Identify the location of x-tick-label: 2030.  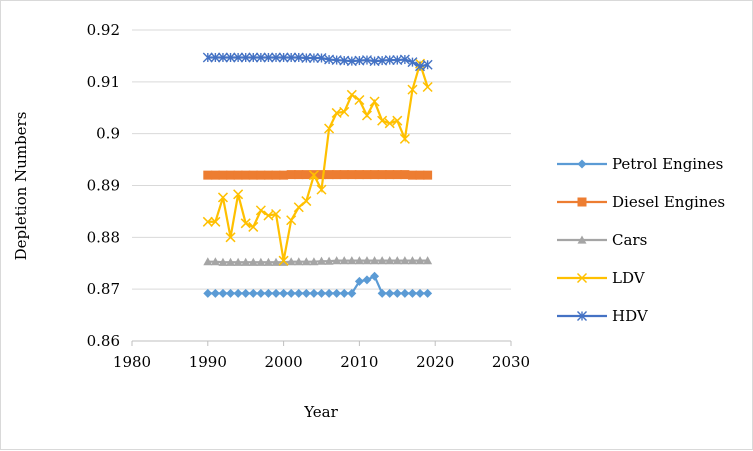
(511, 362).